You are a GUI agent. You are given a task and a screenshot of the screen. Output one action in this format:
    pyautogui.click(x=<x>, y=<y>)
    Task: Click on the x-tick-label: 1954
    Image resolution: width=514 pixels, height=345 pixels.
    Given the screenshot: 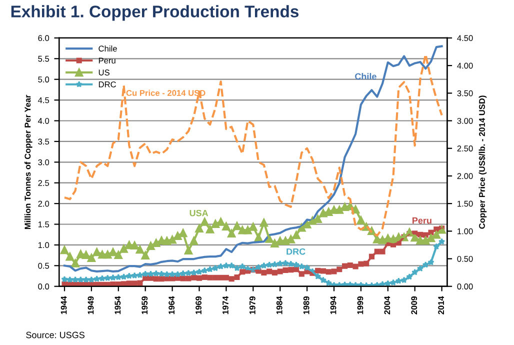 What is the action you would take?
    pyautogui.click(x=117, y=305)
    